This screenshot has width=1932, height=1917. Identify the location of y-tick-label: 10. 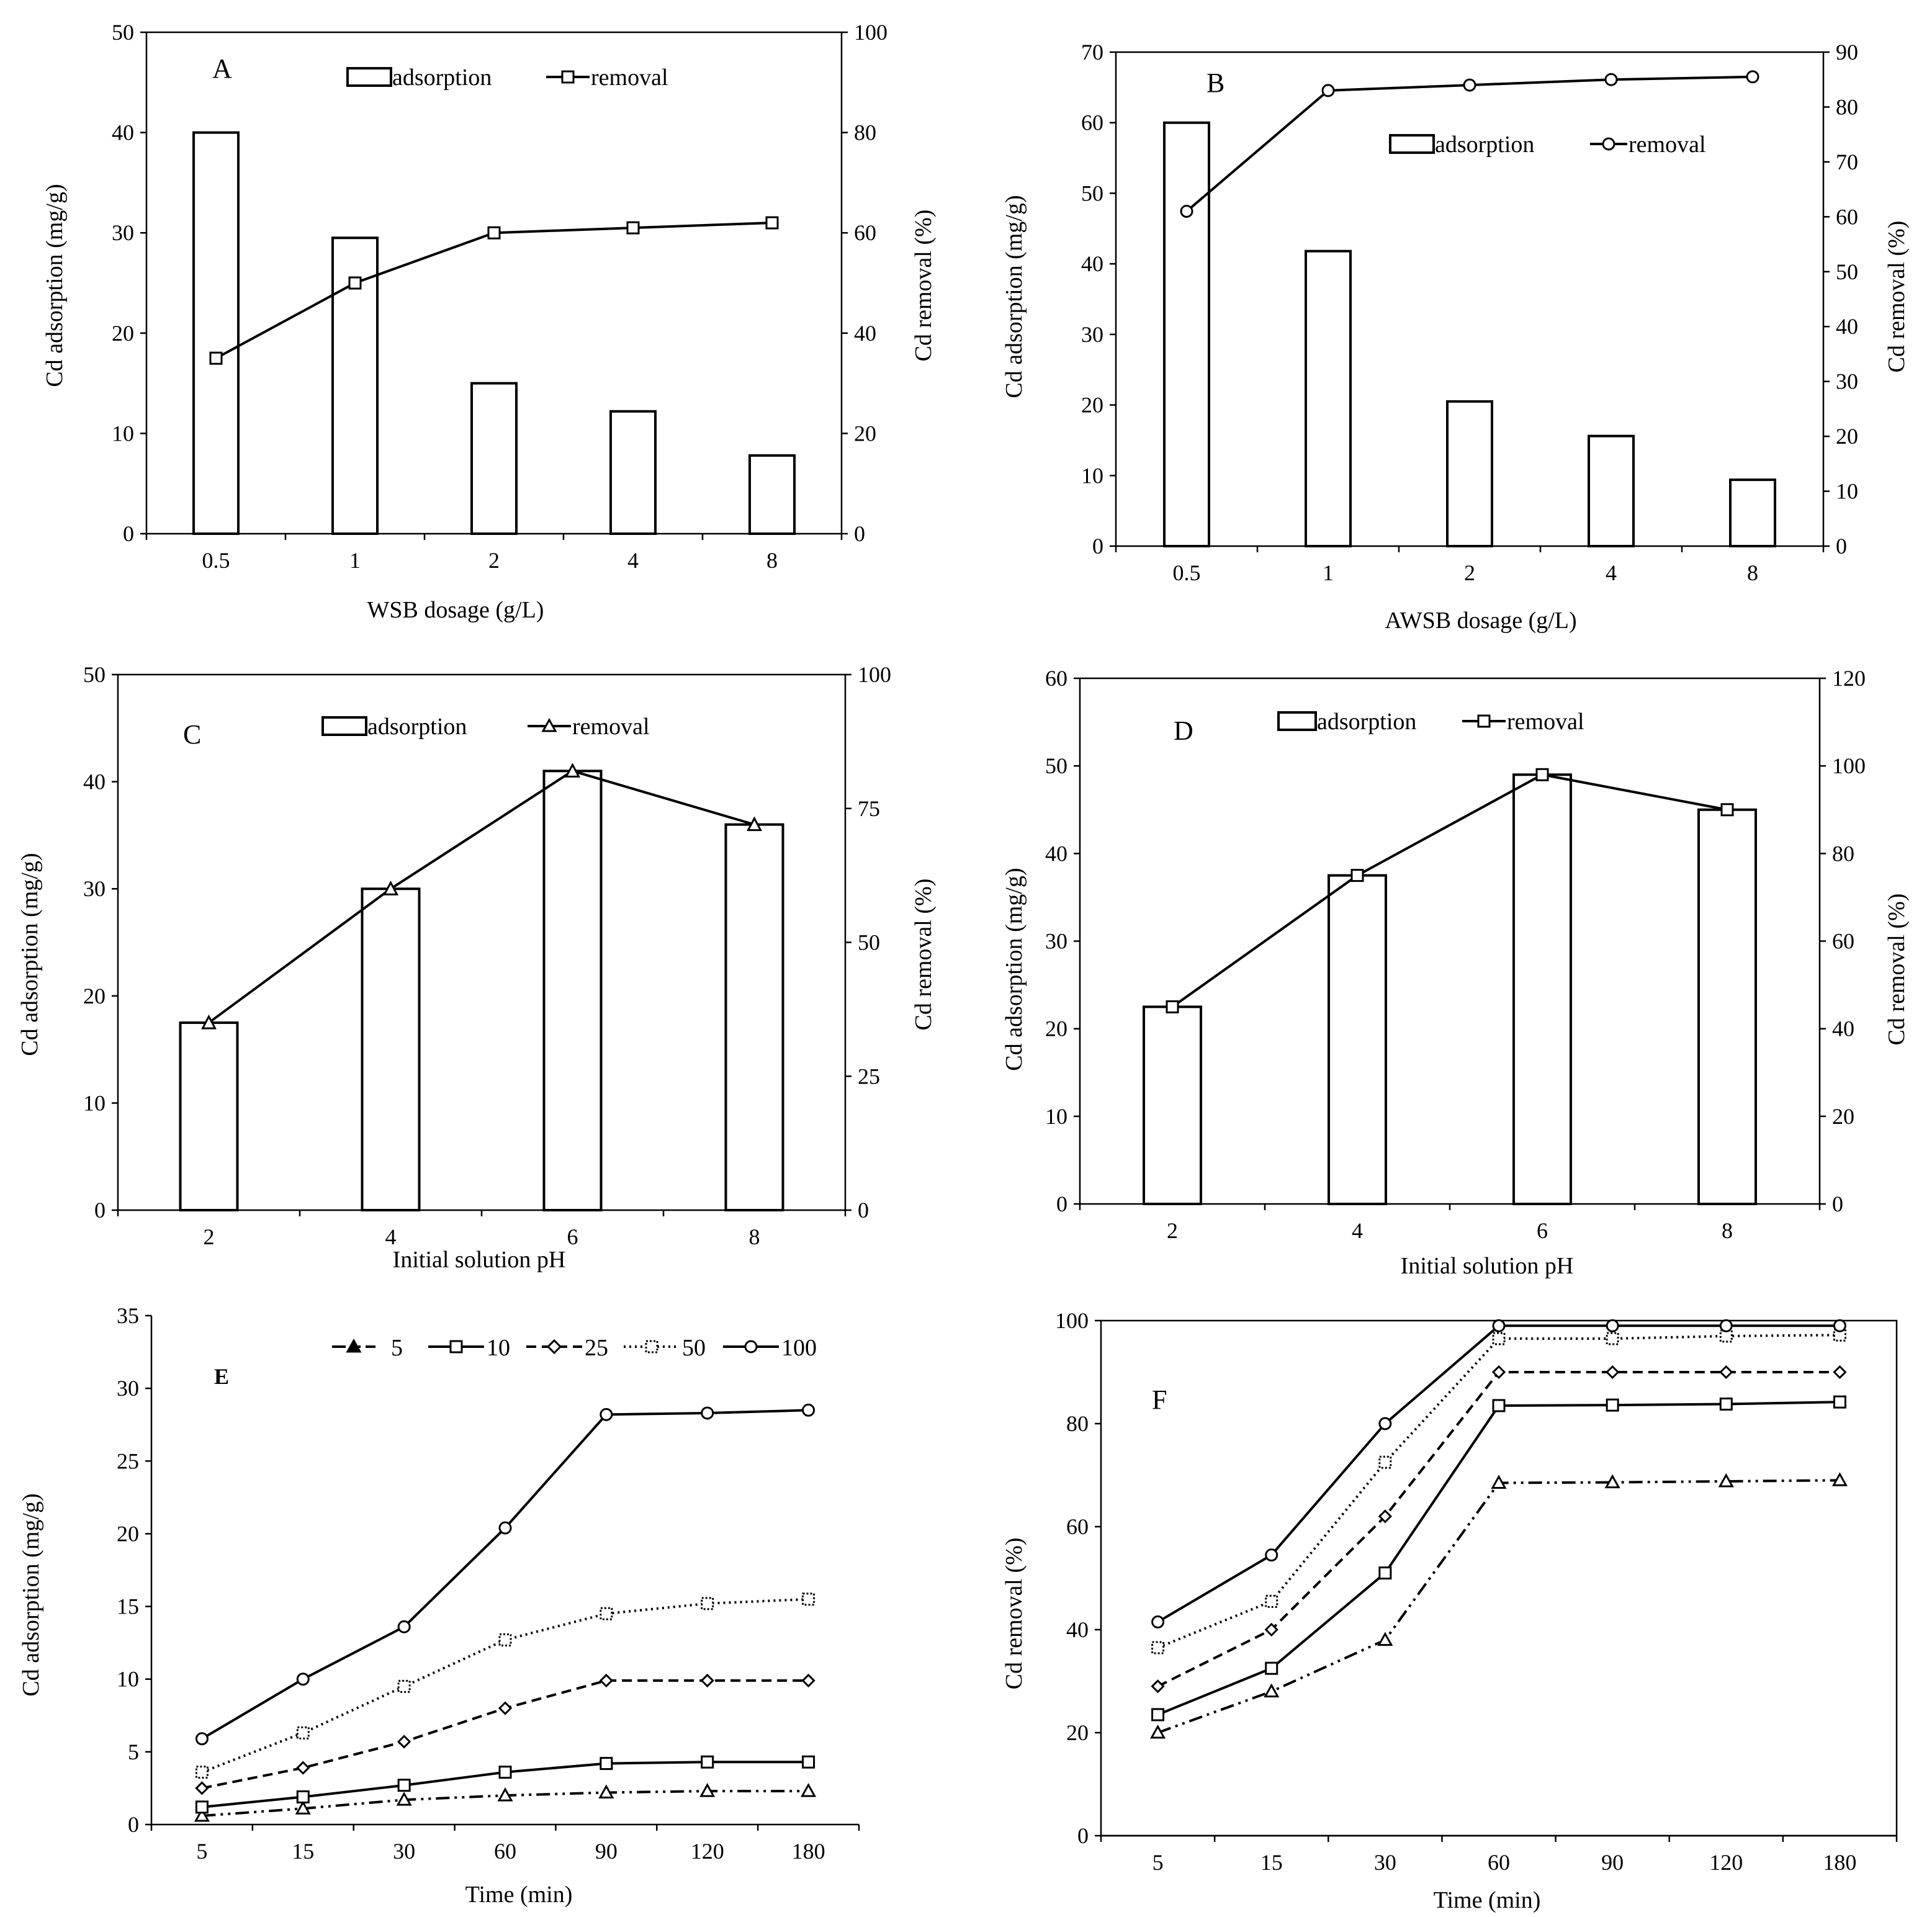
(1092, 475).